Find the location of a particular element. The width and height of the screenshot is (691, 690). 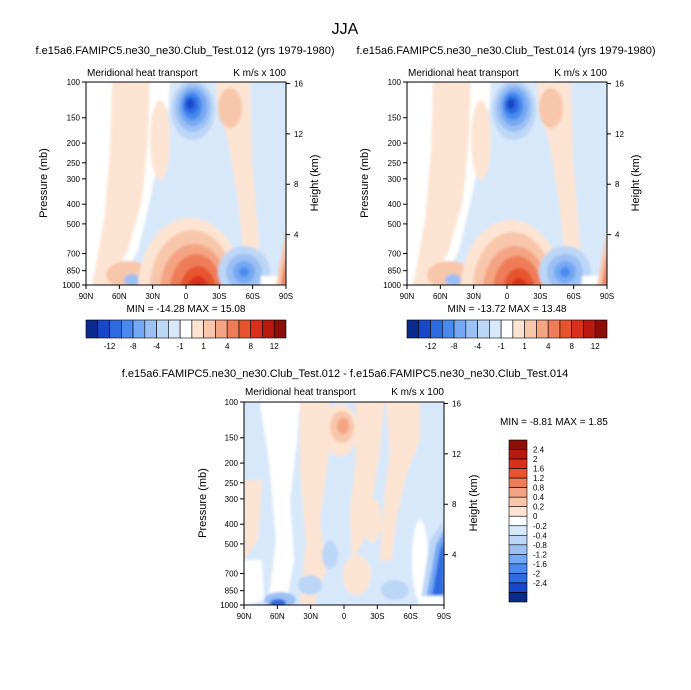

panel-left-label: Meridional heat transport is located at coordinates (463, 73).